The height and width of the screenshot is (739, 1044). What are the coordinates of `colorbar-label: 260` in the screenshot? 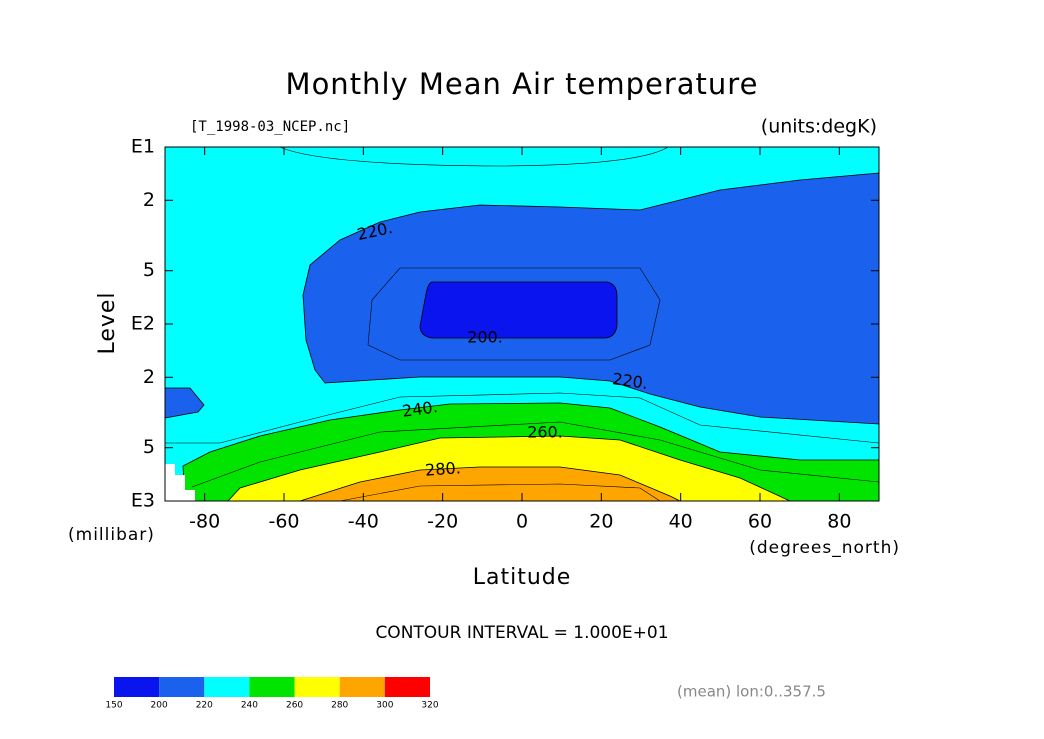 It's located at (294, 706).